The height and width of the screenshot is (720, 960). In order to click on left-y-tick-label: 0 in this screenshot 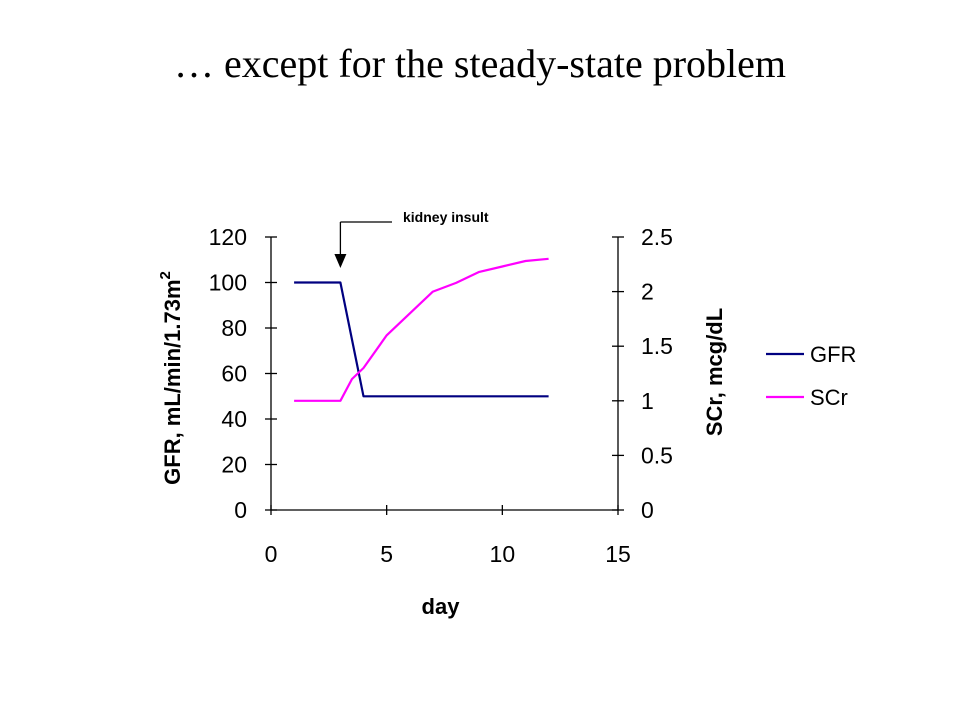, I will do `click(240, 510)`.